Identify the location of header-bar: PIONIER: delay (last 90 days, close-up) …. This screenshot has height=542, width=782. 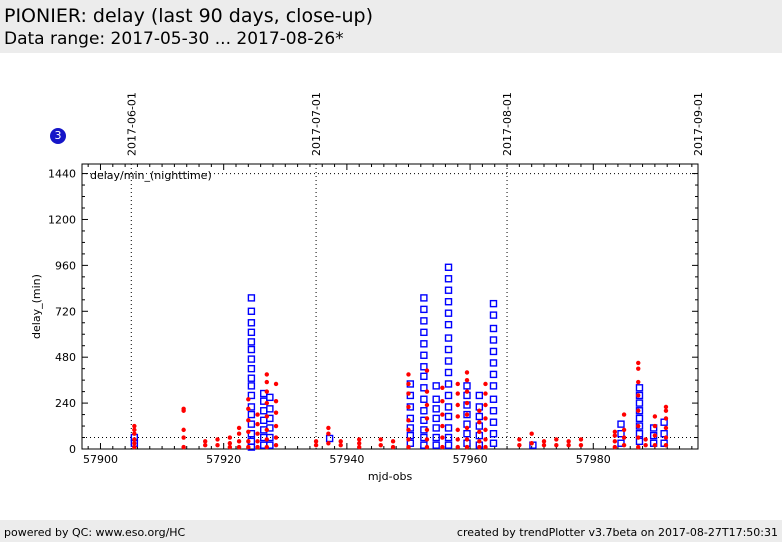
(391, 26).